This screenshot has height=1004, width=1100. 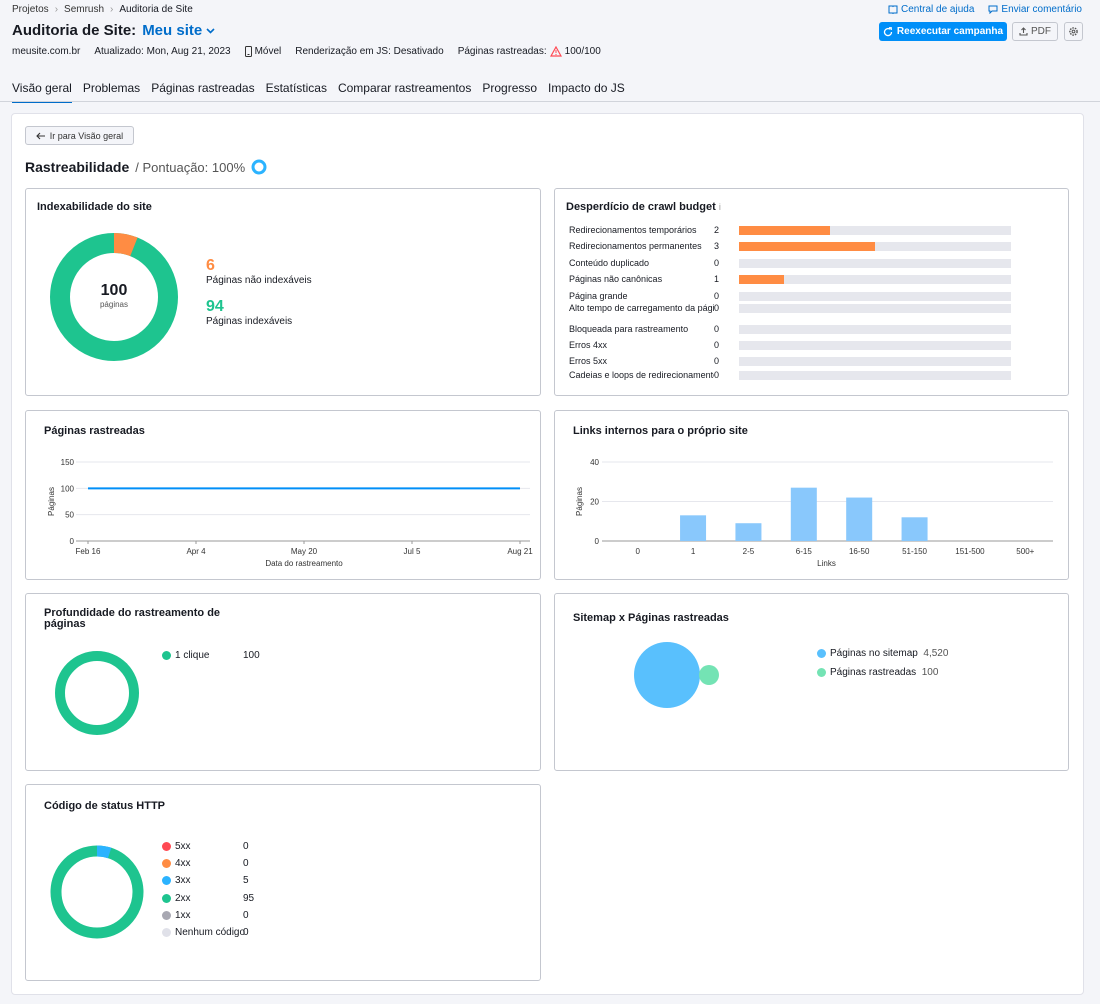 What do you see at coordinates (826, 563) in the screenshot?
I see `x-axis-label: Links` at bounding box center [826, 563].